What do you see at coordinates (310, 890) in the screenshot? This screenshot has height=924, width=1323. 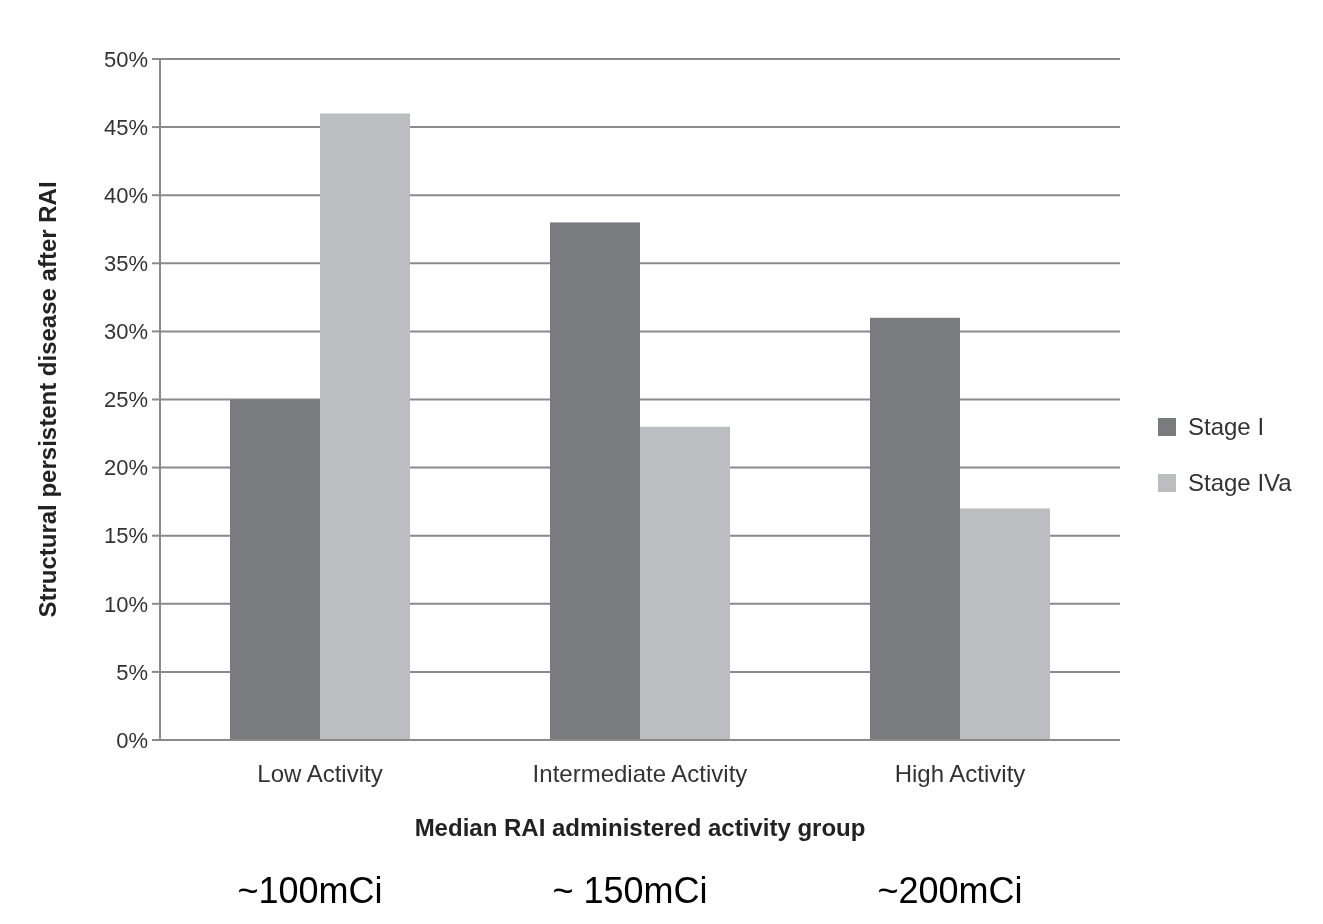 I see `text: ~100mCi` at bounding box center [310, 890].